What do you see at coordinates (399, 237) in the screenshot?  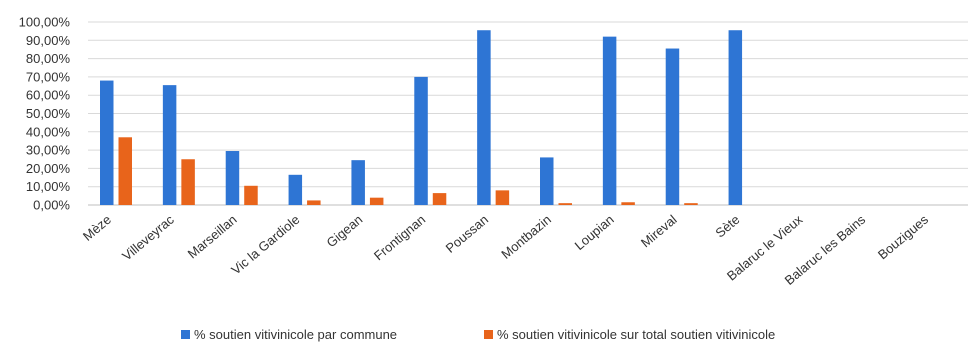 I see `x-category-label: Frontignan` at bounding box center [399, 237].